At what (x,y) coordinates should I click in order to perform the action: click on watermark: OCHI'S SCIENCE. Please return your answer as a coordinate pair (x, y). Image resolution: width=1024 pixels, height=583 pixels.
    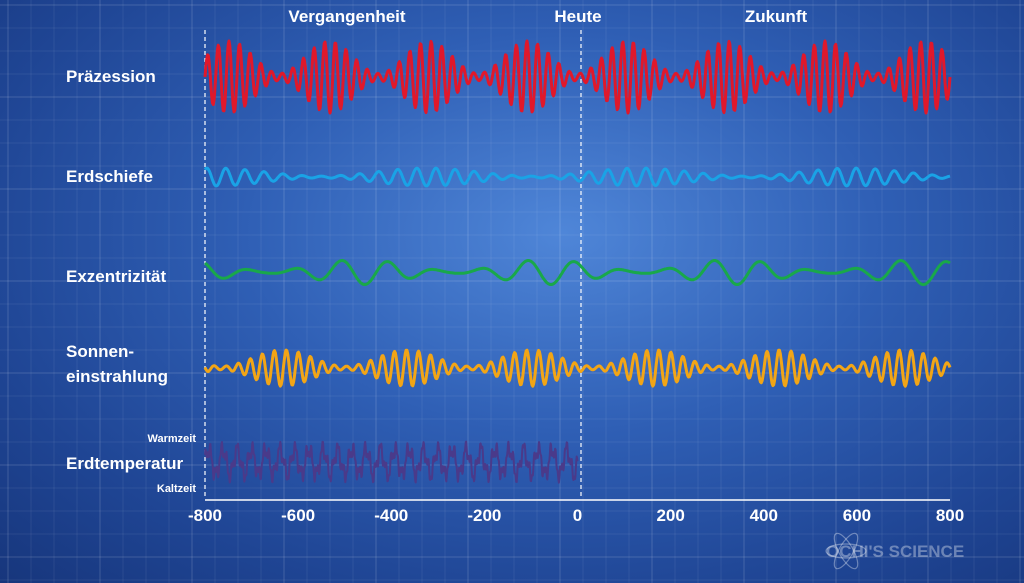
    Looking at the image, I should click on (894, 551).